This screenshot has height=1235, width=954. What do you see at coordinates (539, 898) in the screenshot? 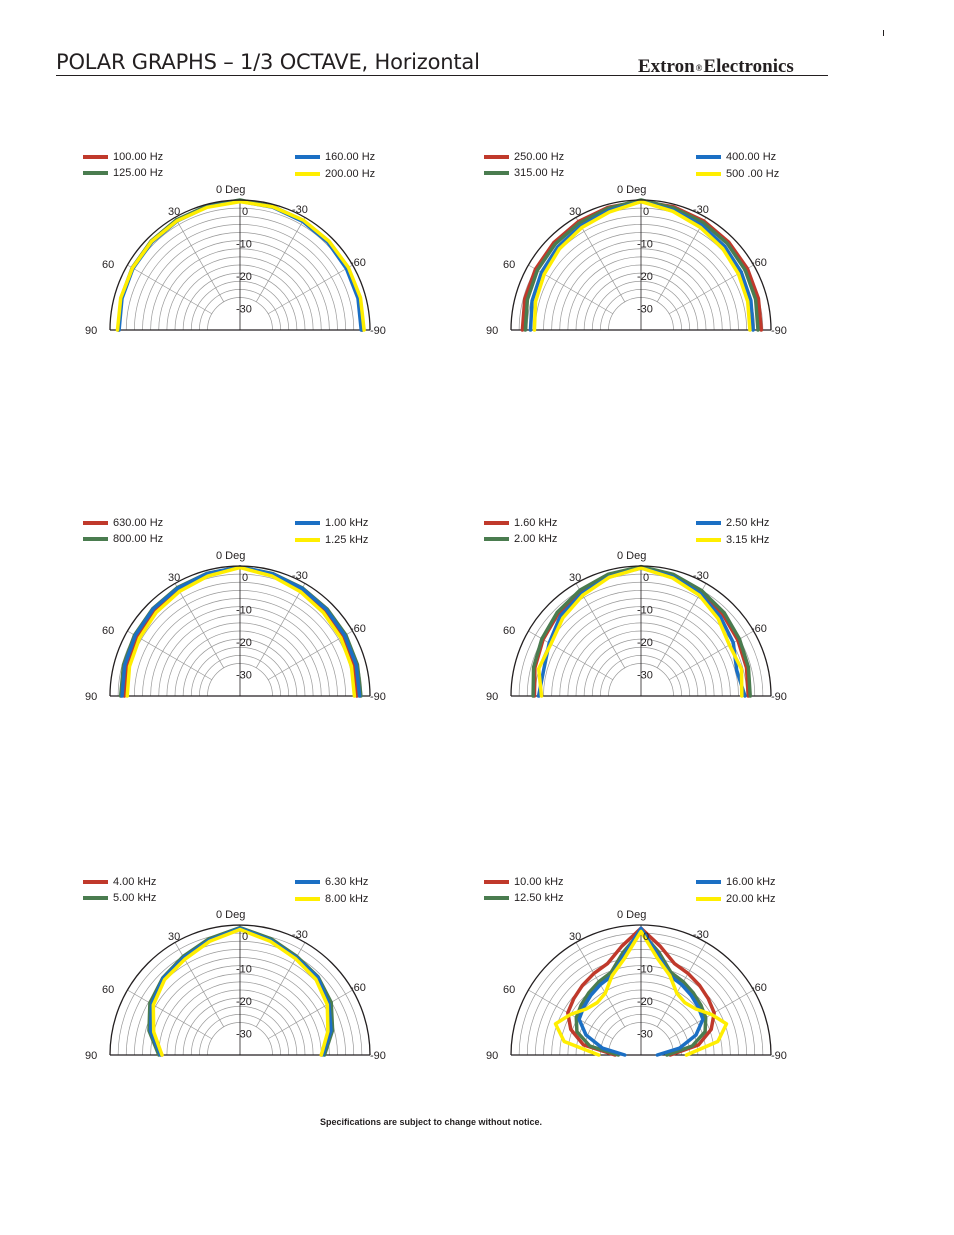
I see `legend-label: 12.50 kHz` at bounding box center [539, 898].